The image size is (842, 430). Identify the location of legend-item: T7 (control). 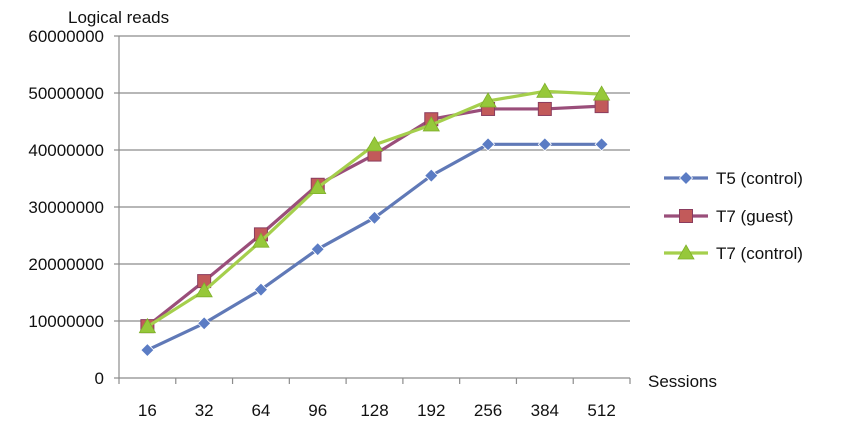
(733, 253).